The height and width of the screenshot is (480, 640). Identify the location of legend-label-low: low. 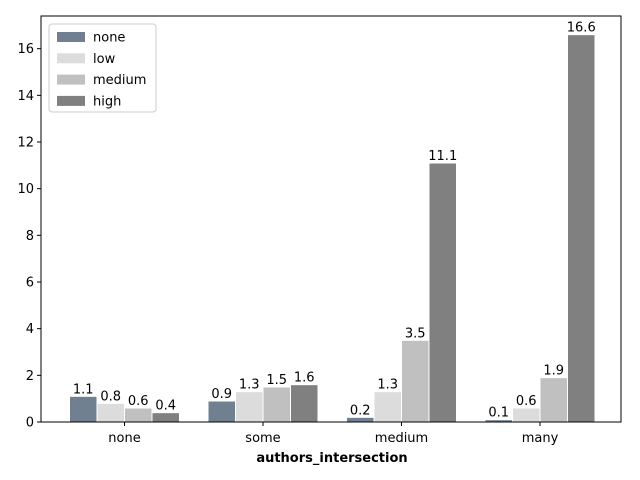
(104, 59).